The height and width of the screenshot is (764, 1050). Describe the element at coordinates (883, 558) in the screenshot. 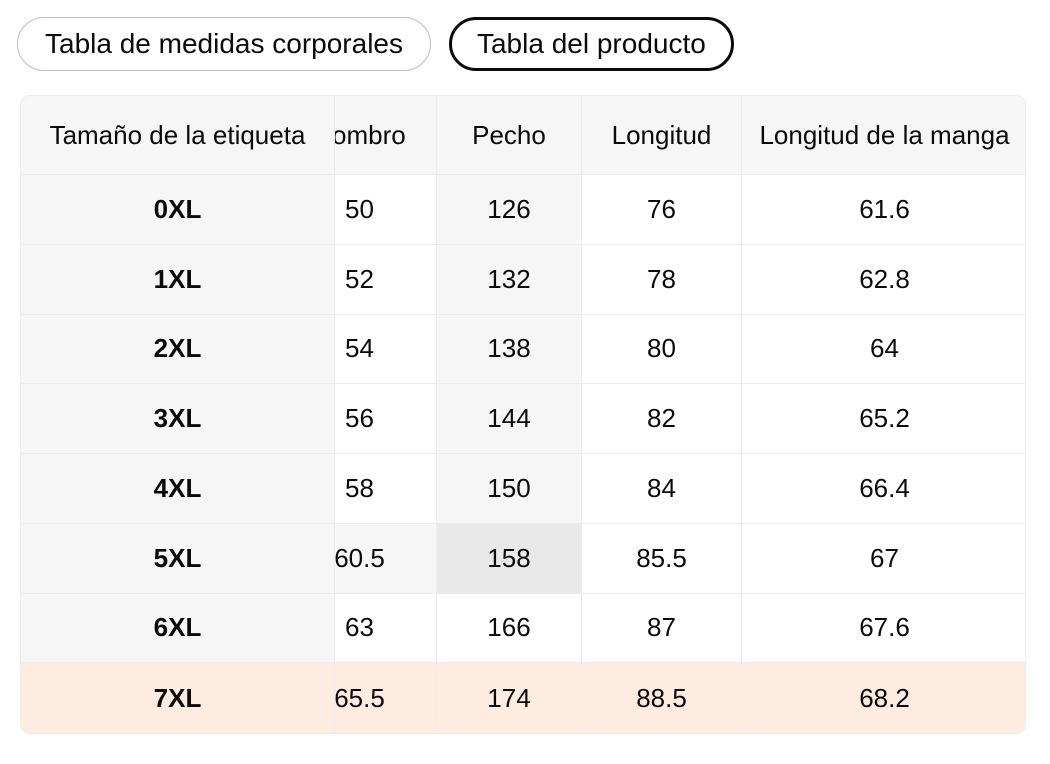

I see `measurement-cell: 67` at that location.